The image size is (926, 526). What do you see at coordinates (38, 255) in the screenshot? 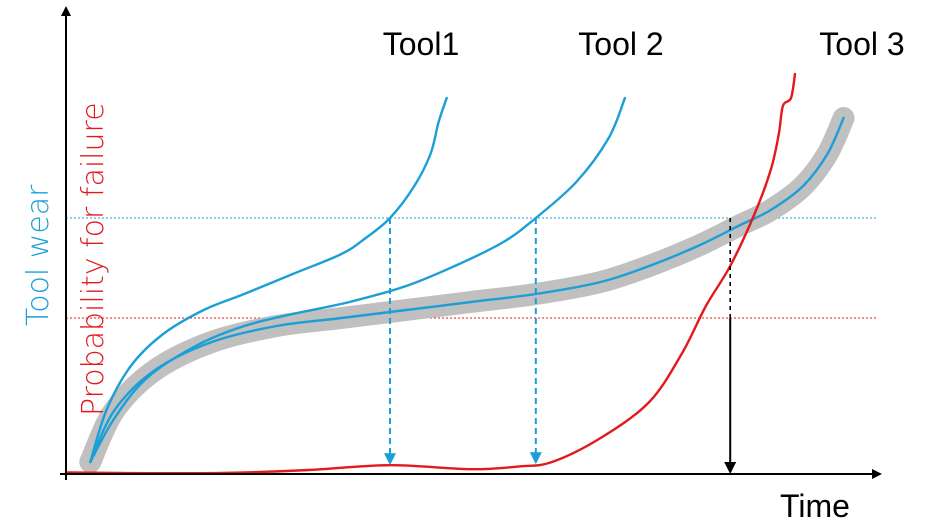
I see `y-axis-label-tool-wear: Tool wear` at bounding box center [38, 255].